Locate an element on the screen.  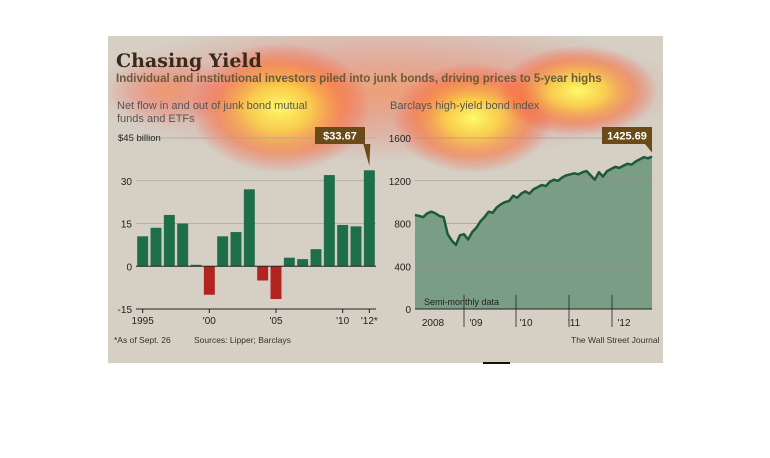
index-callout-value: 1425.69 is located at coordinates (627, 137).